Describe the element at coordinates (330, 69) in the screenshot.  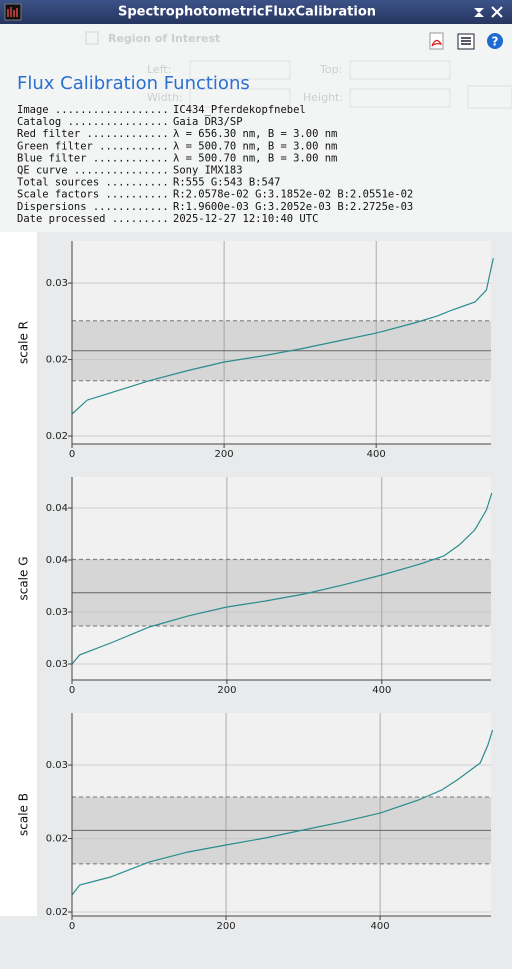
I see `form-label: Top:` at that location.